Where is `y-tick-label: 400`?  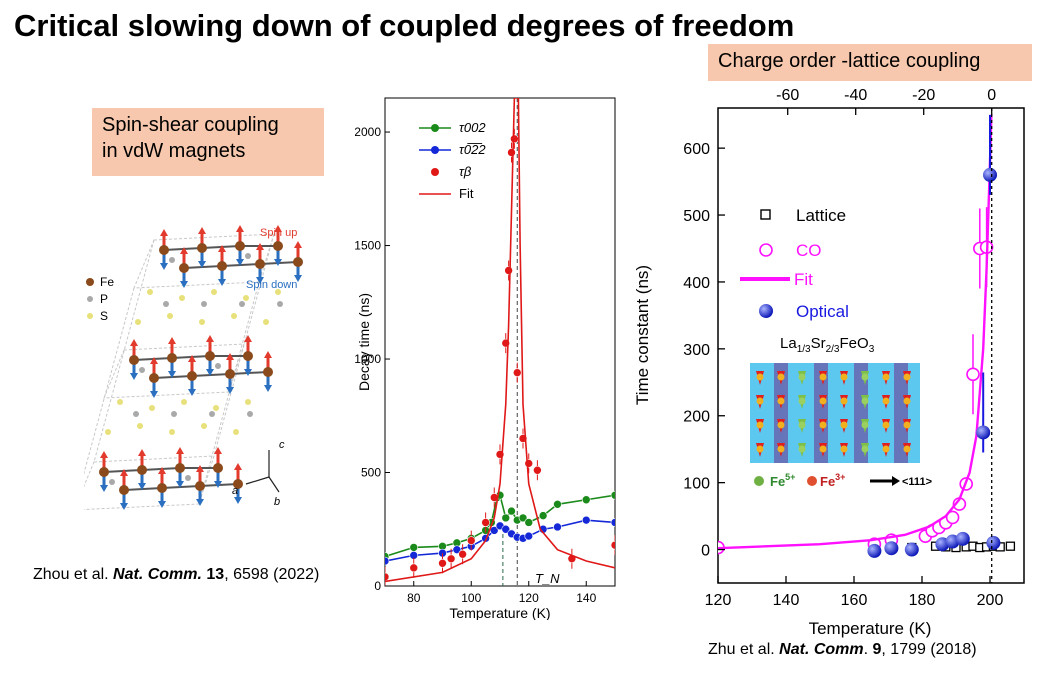 y-tick-label: 400 is located at coordinates (696, 283).